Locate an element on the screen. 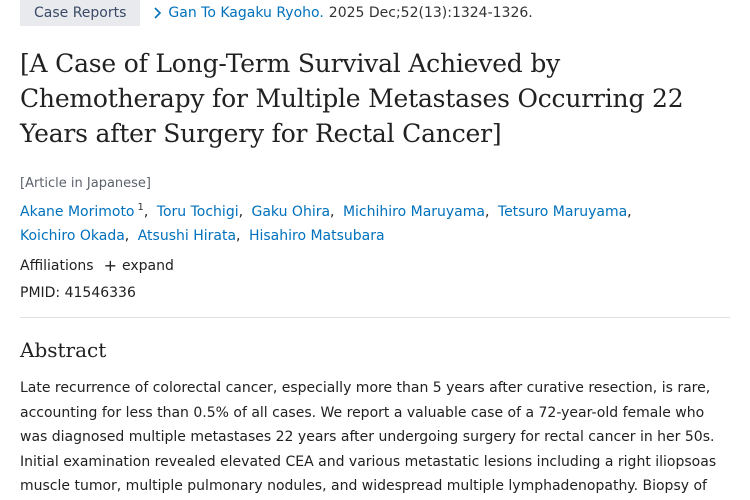 The image size is (750, 500). abstract-heading: Abstract is located at coordinates (63, 350).